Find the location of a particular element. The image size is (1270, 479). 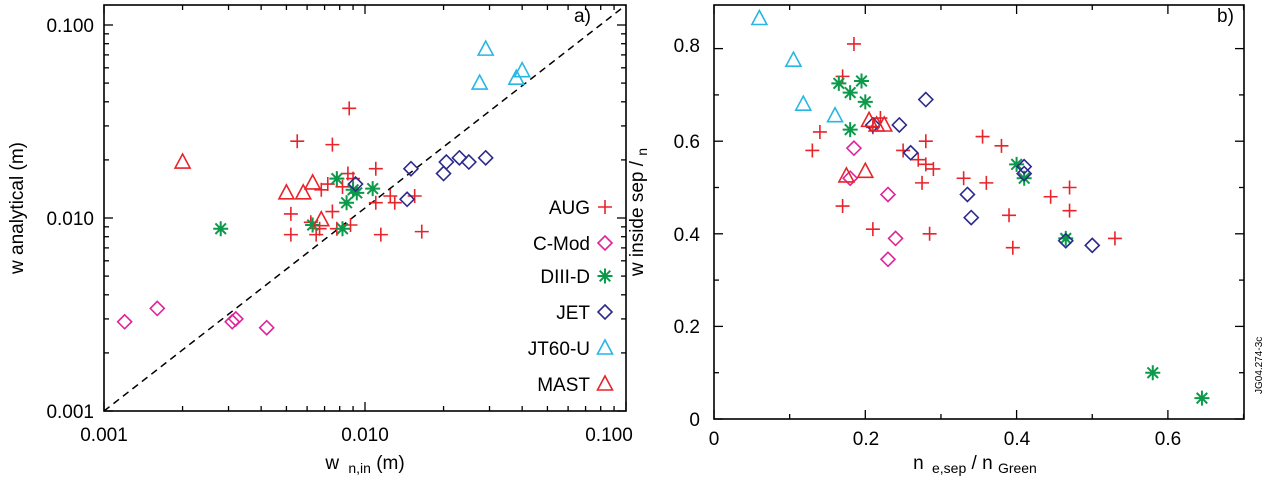

legend-marker-mast is located at coordinates (605, 382).